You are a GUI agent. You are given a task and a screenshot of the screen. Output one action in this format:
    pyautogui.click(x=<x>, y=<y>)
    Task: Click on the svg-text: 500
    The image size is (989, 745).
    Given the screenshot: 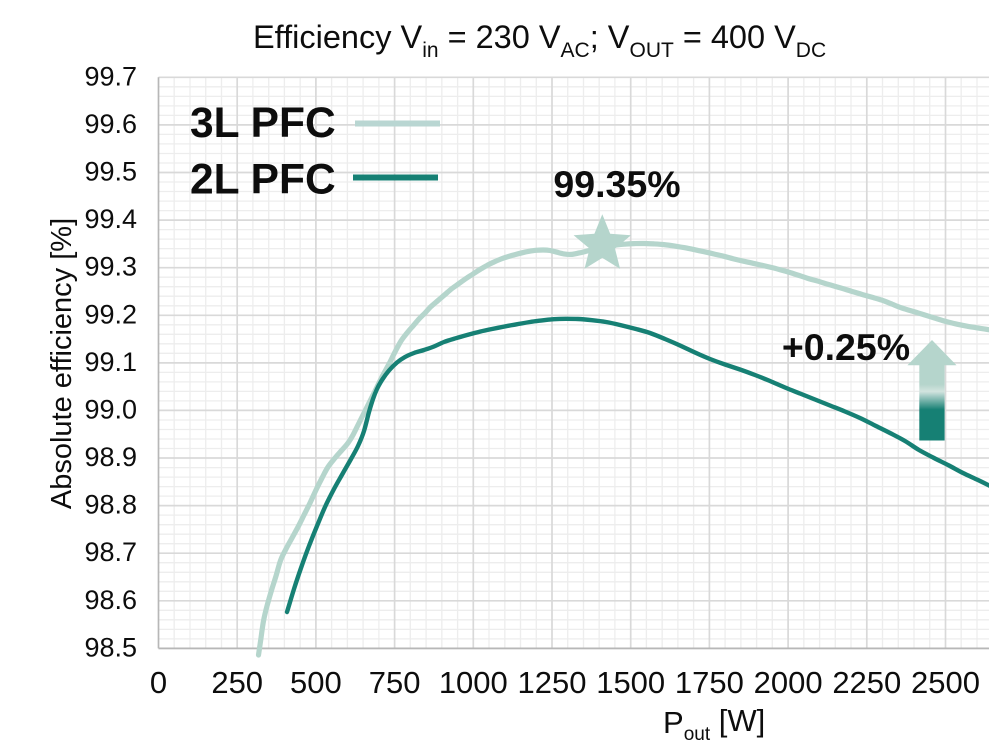 What is the action you would take?
    pyautogui.click(x=316, y=682)
    